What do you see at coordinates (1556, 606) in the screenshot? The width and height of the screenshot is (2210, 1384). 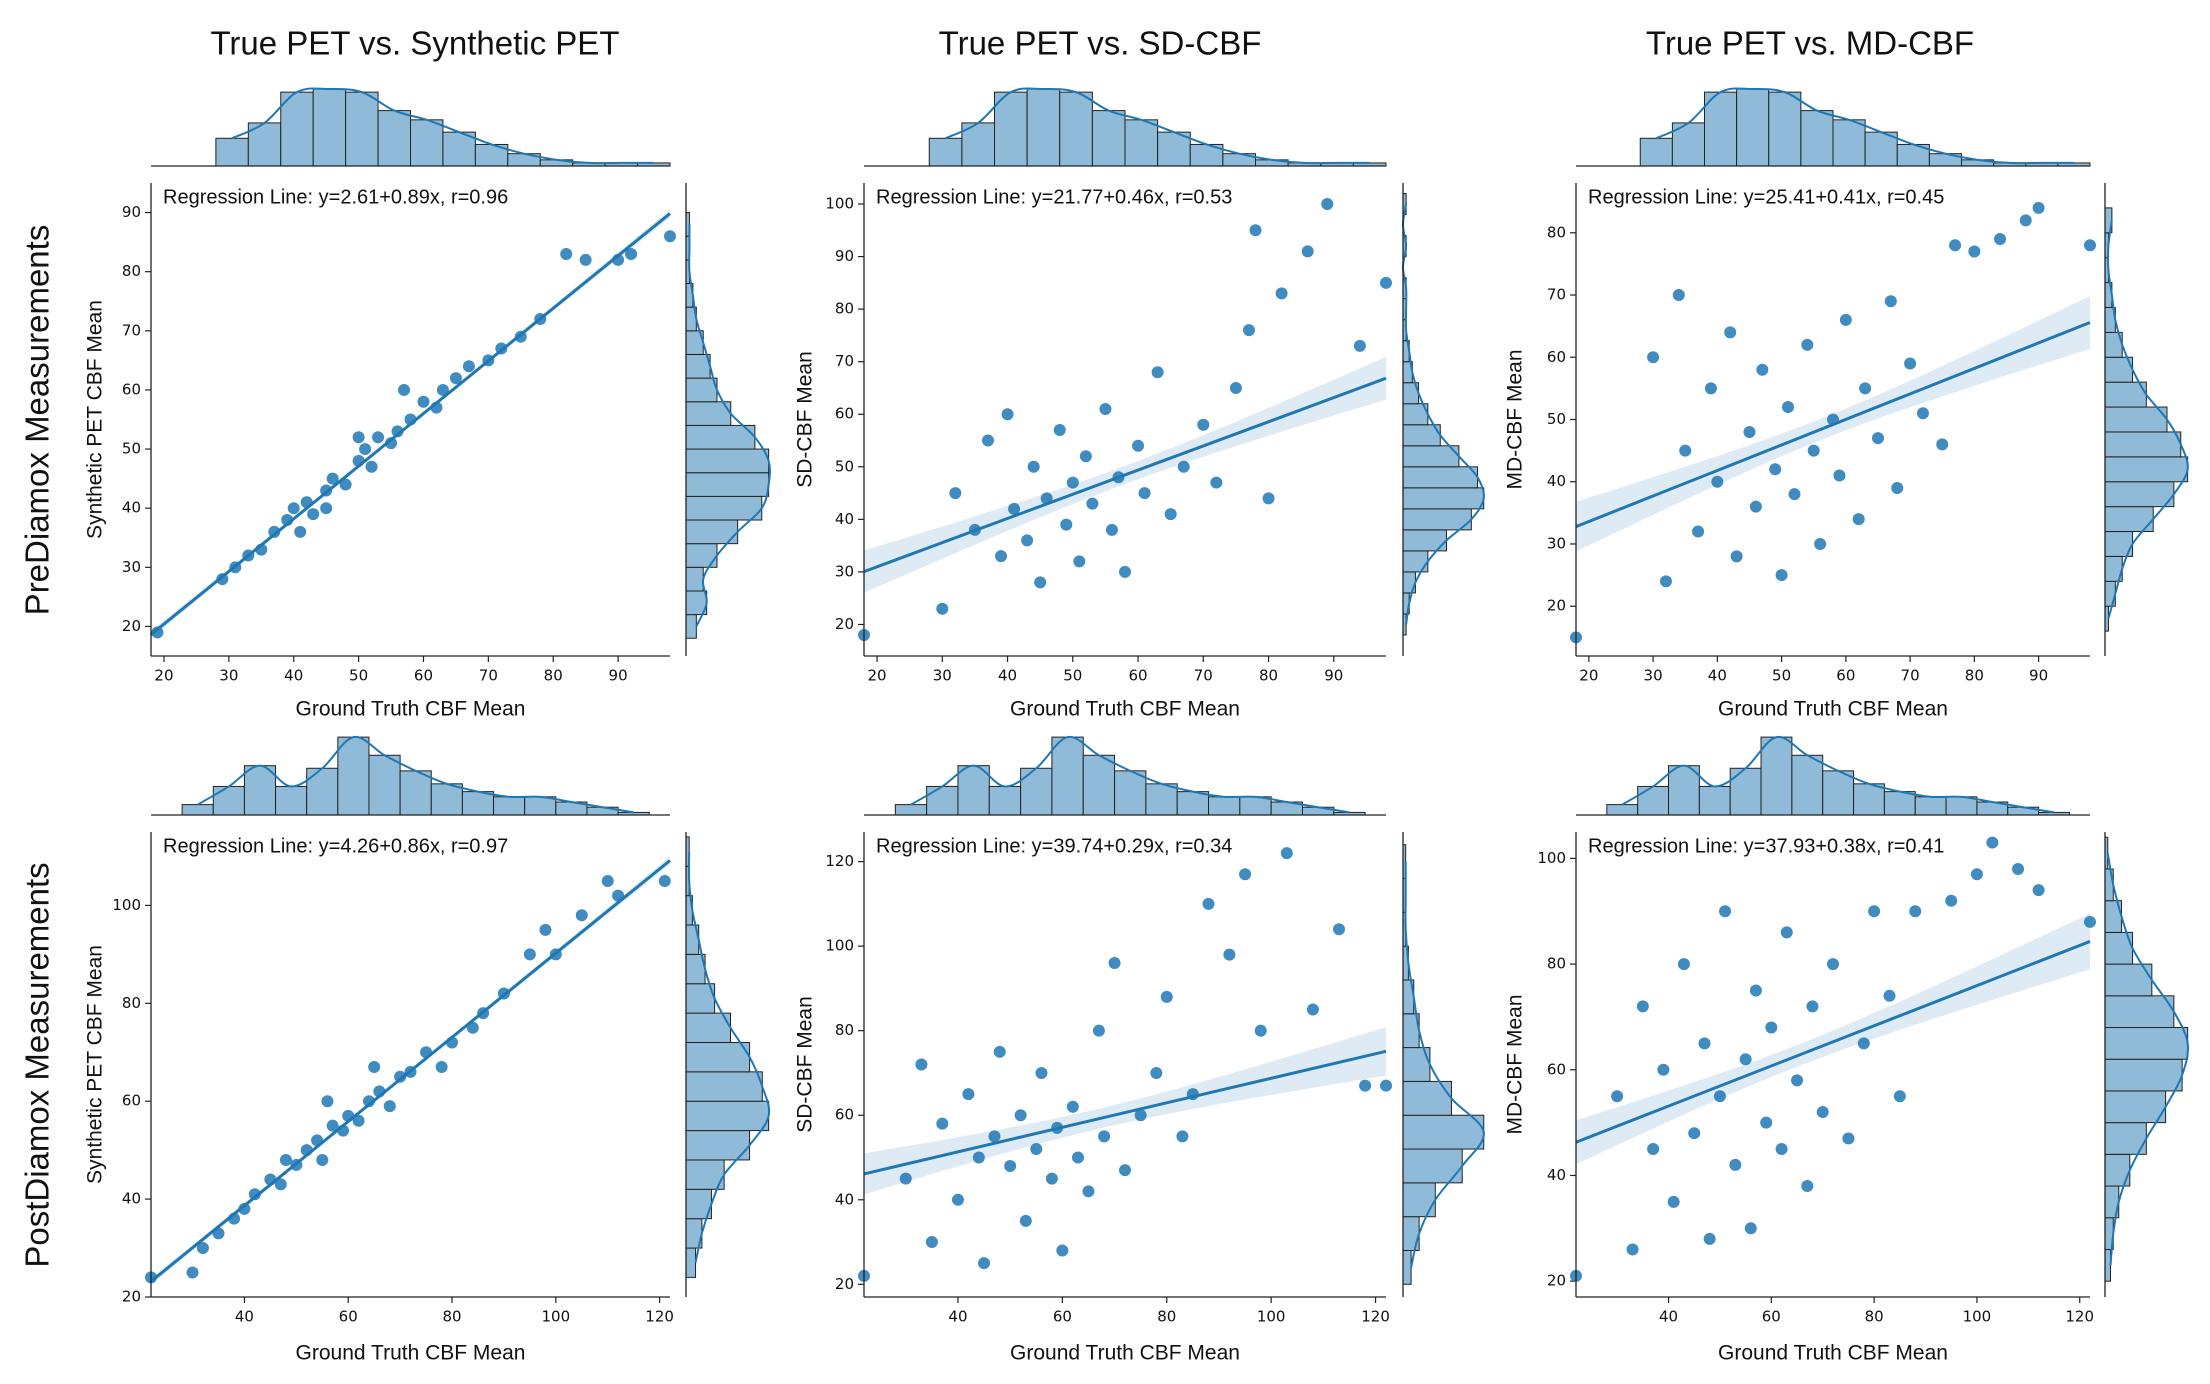 I see `y-tick-label: 20` at bounding box center [1556, 606].